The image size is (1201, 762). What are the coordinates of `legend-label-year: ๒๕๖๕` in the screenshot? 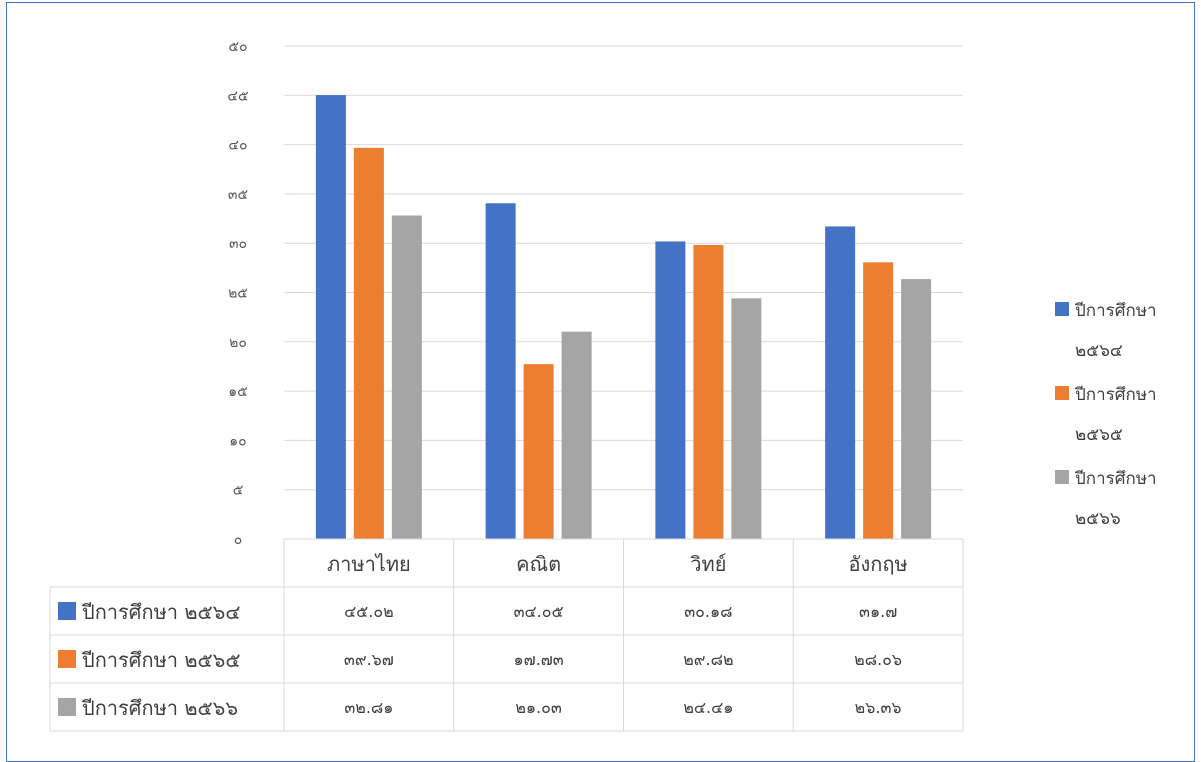 It's located at (1099, 435).